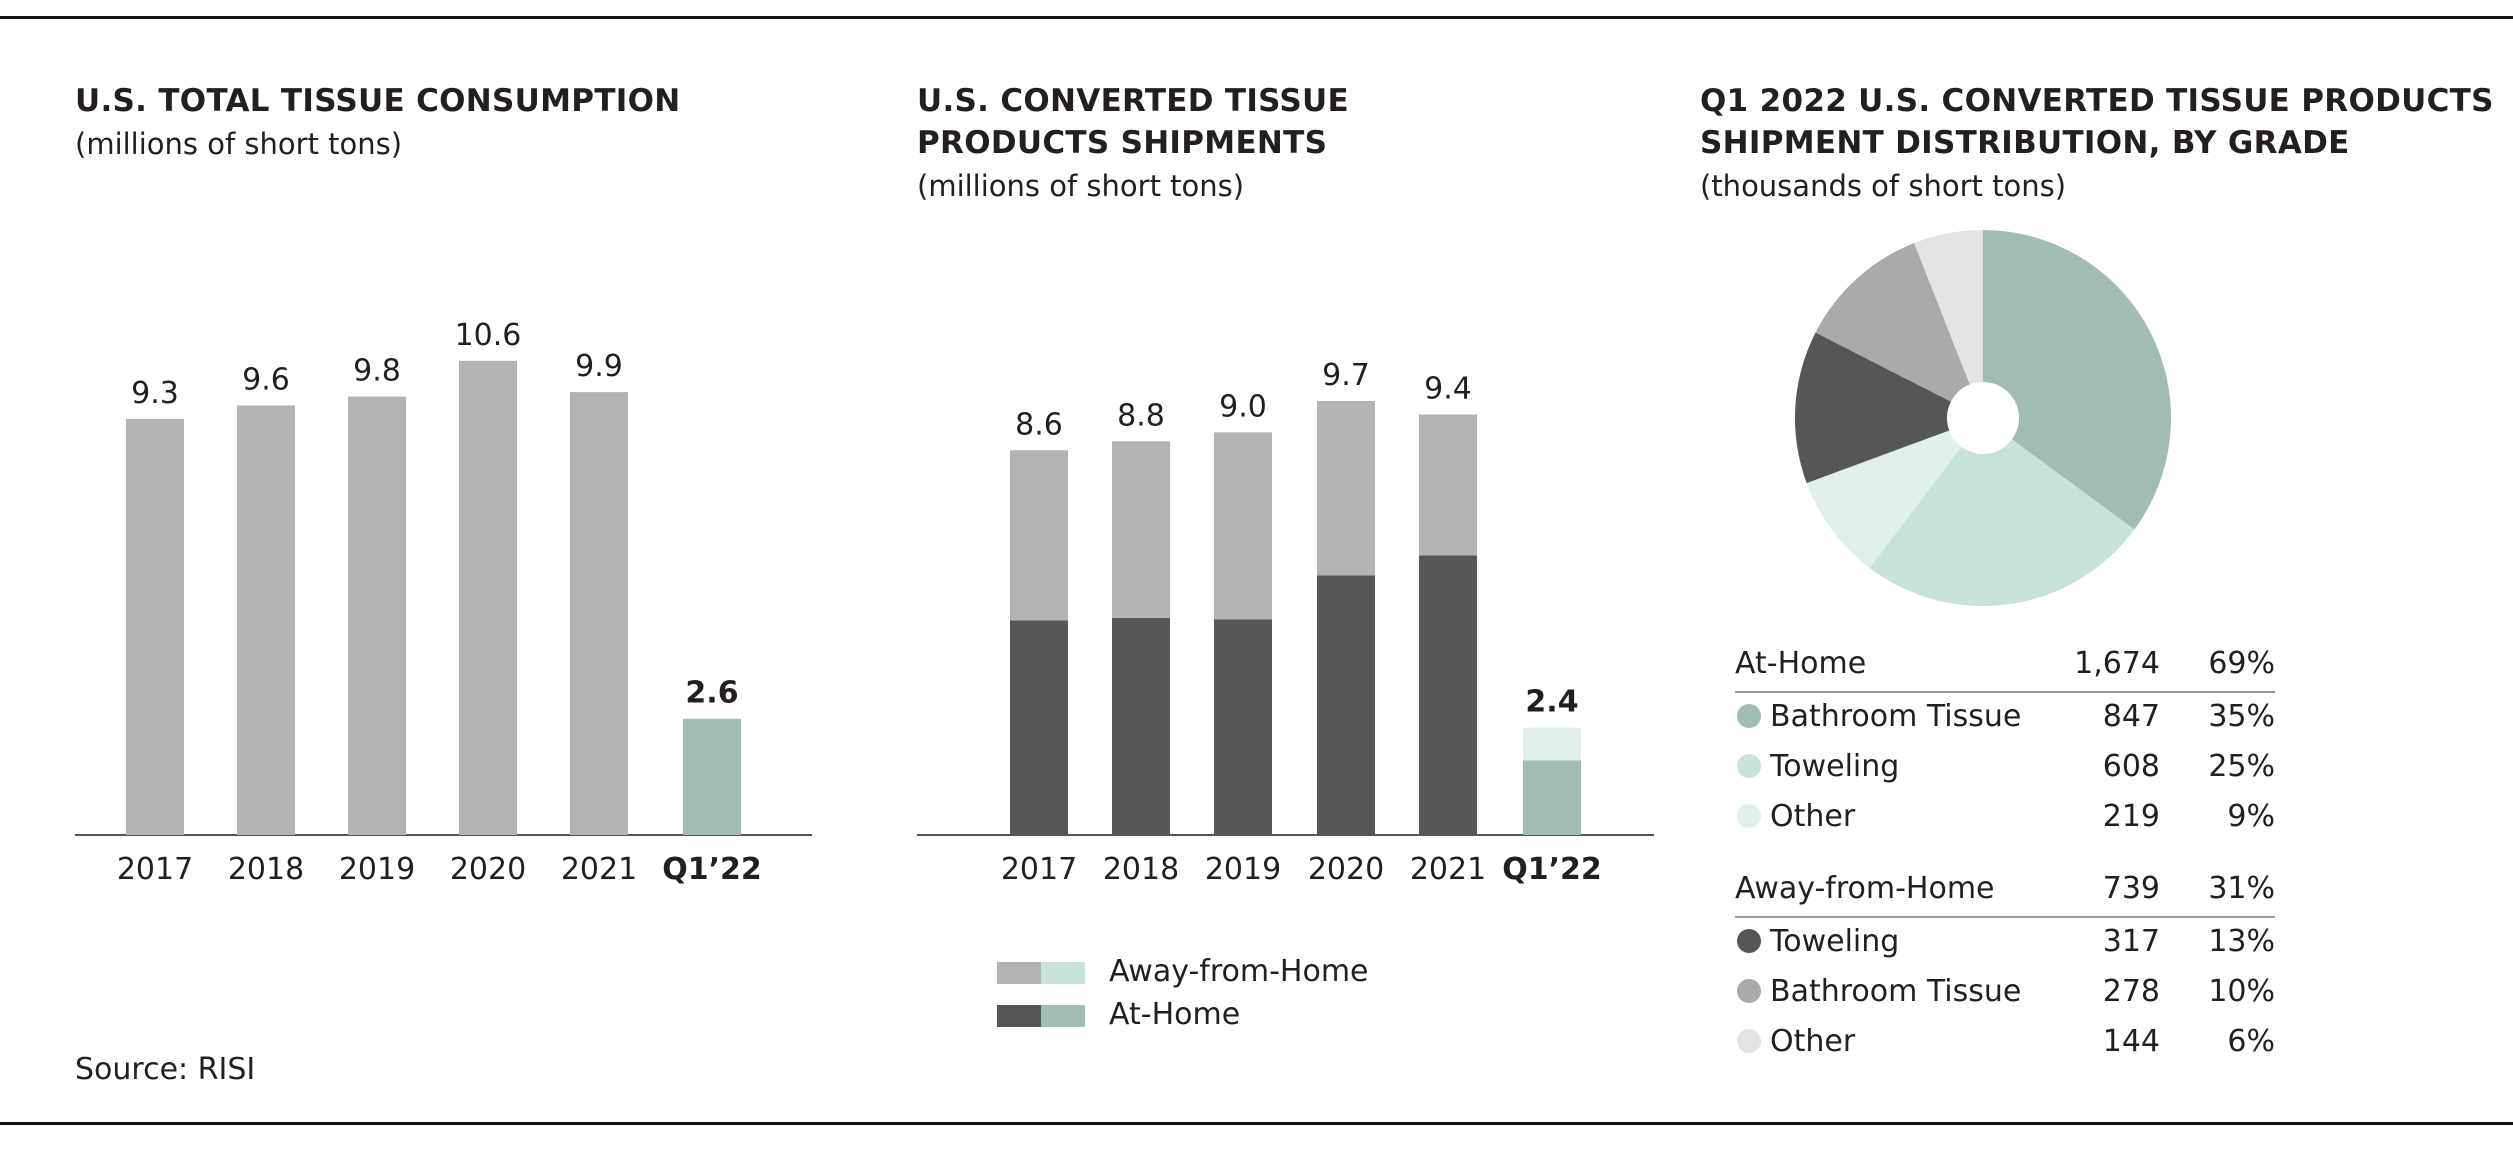 This screenshot has width=2513, height=1161. I want to click on chart2-subtitle: (millions of short tons), so click(1081, 186).